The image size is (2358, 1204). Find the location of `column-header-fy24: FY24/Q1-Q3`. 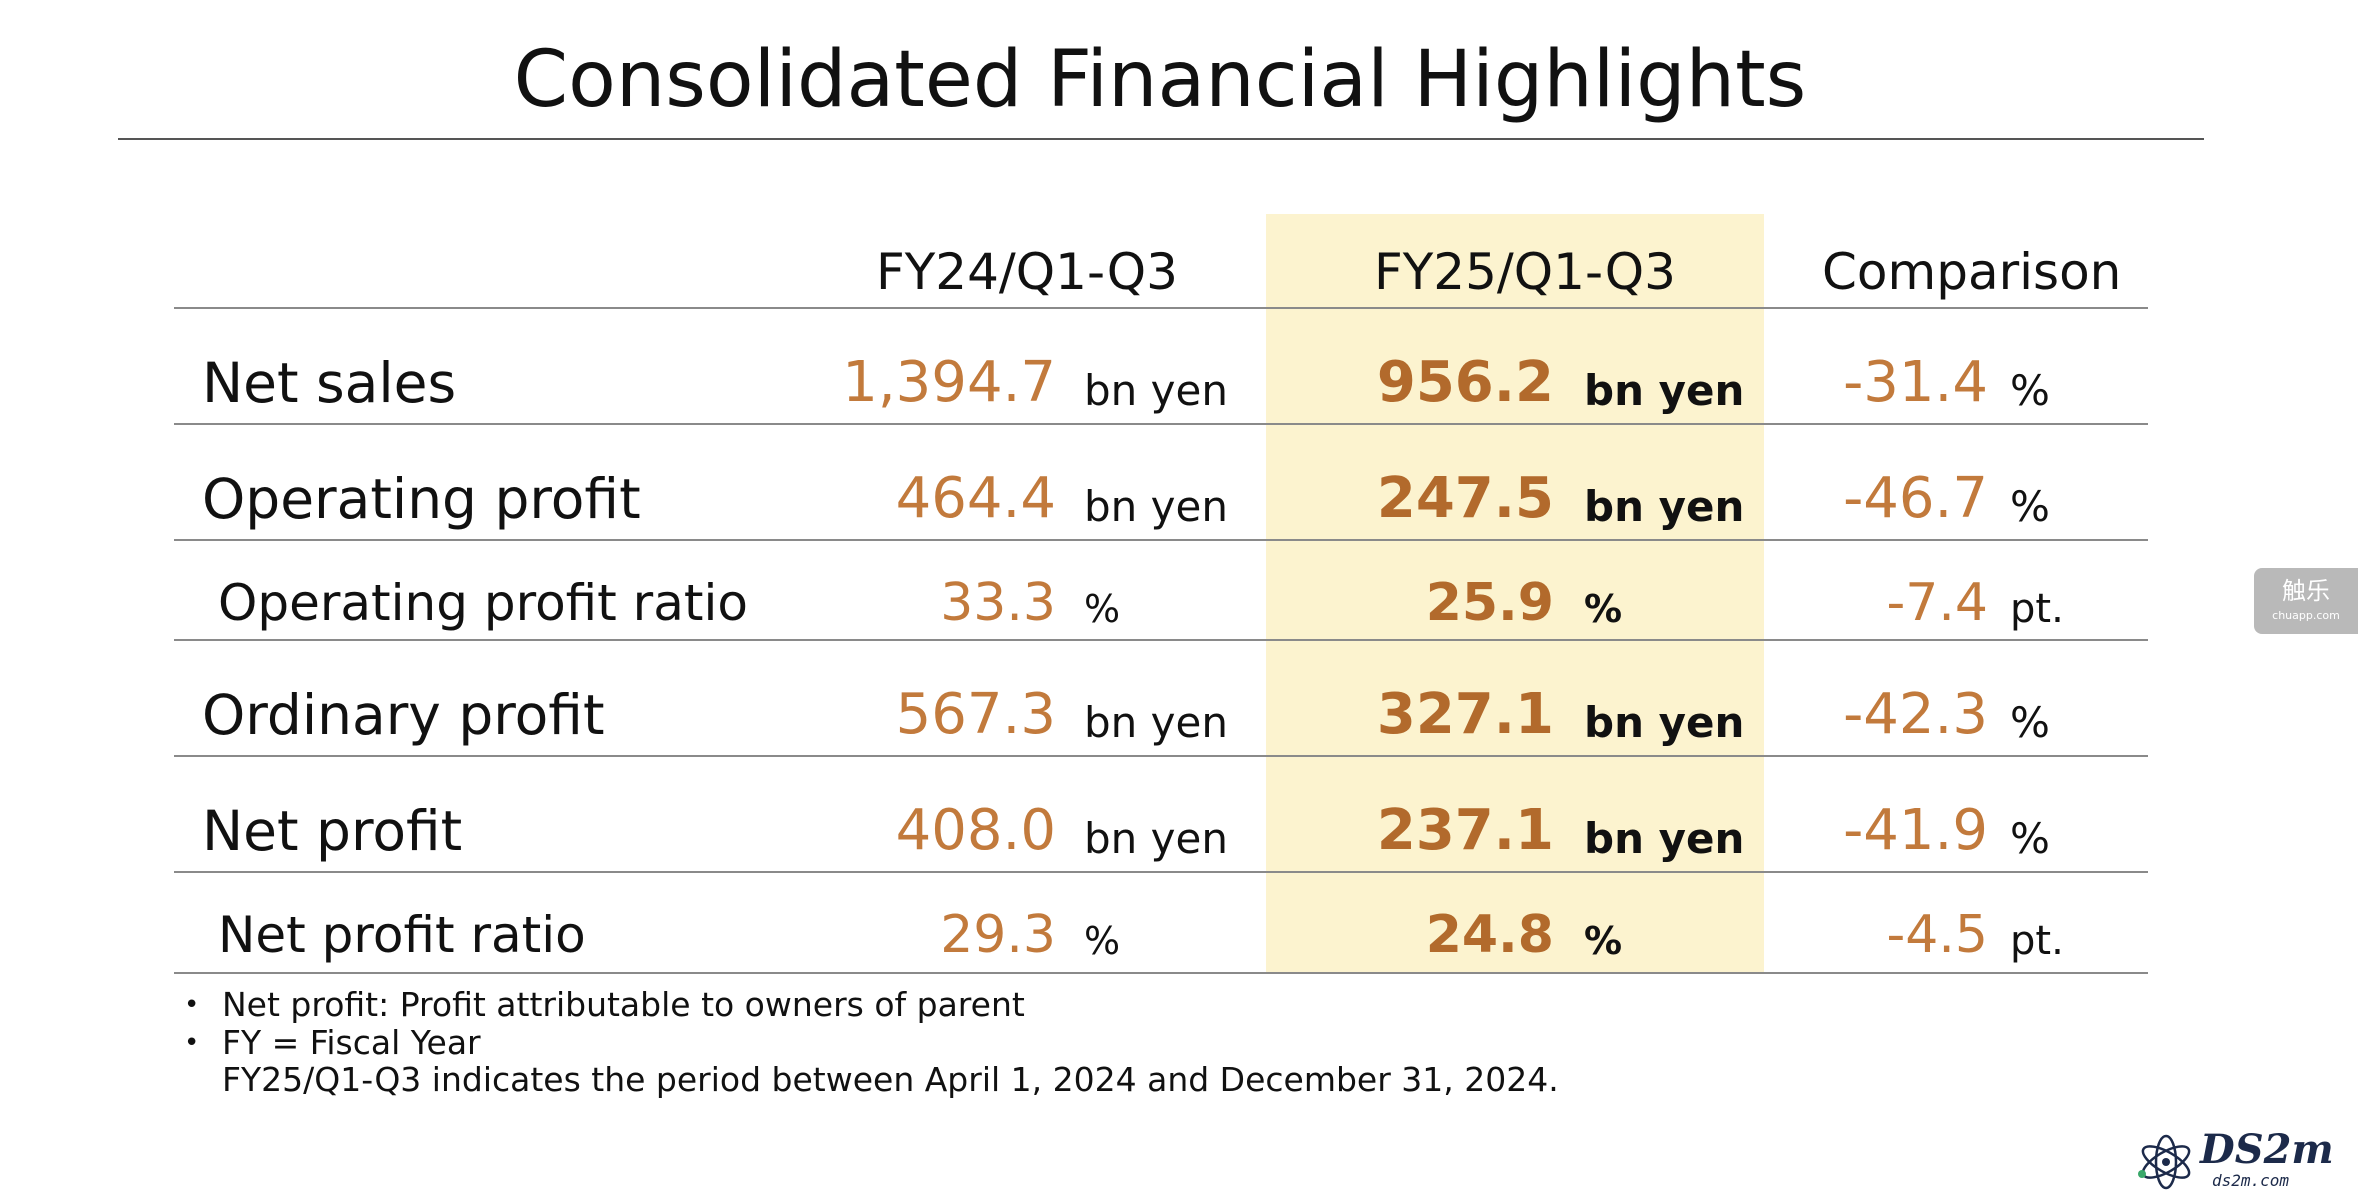

column-header-fy24: FY24/Q1-Q3 is located at coordinates (1027, 272).